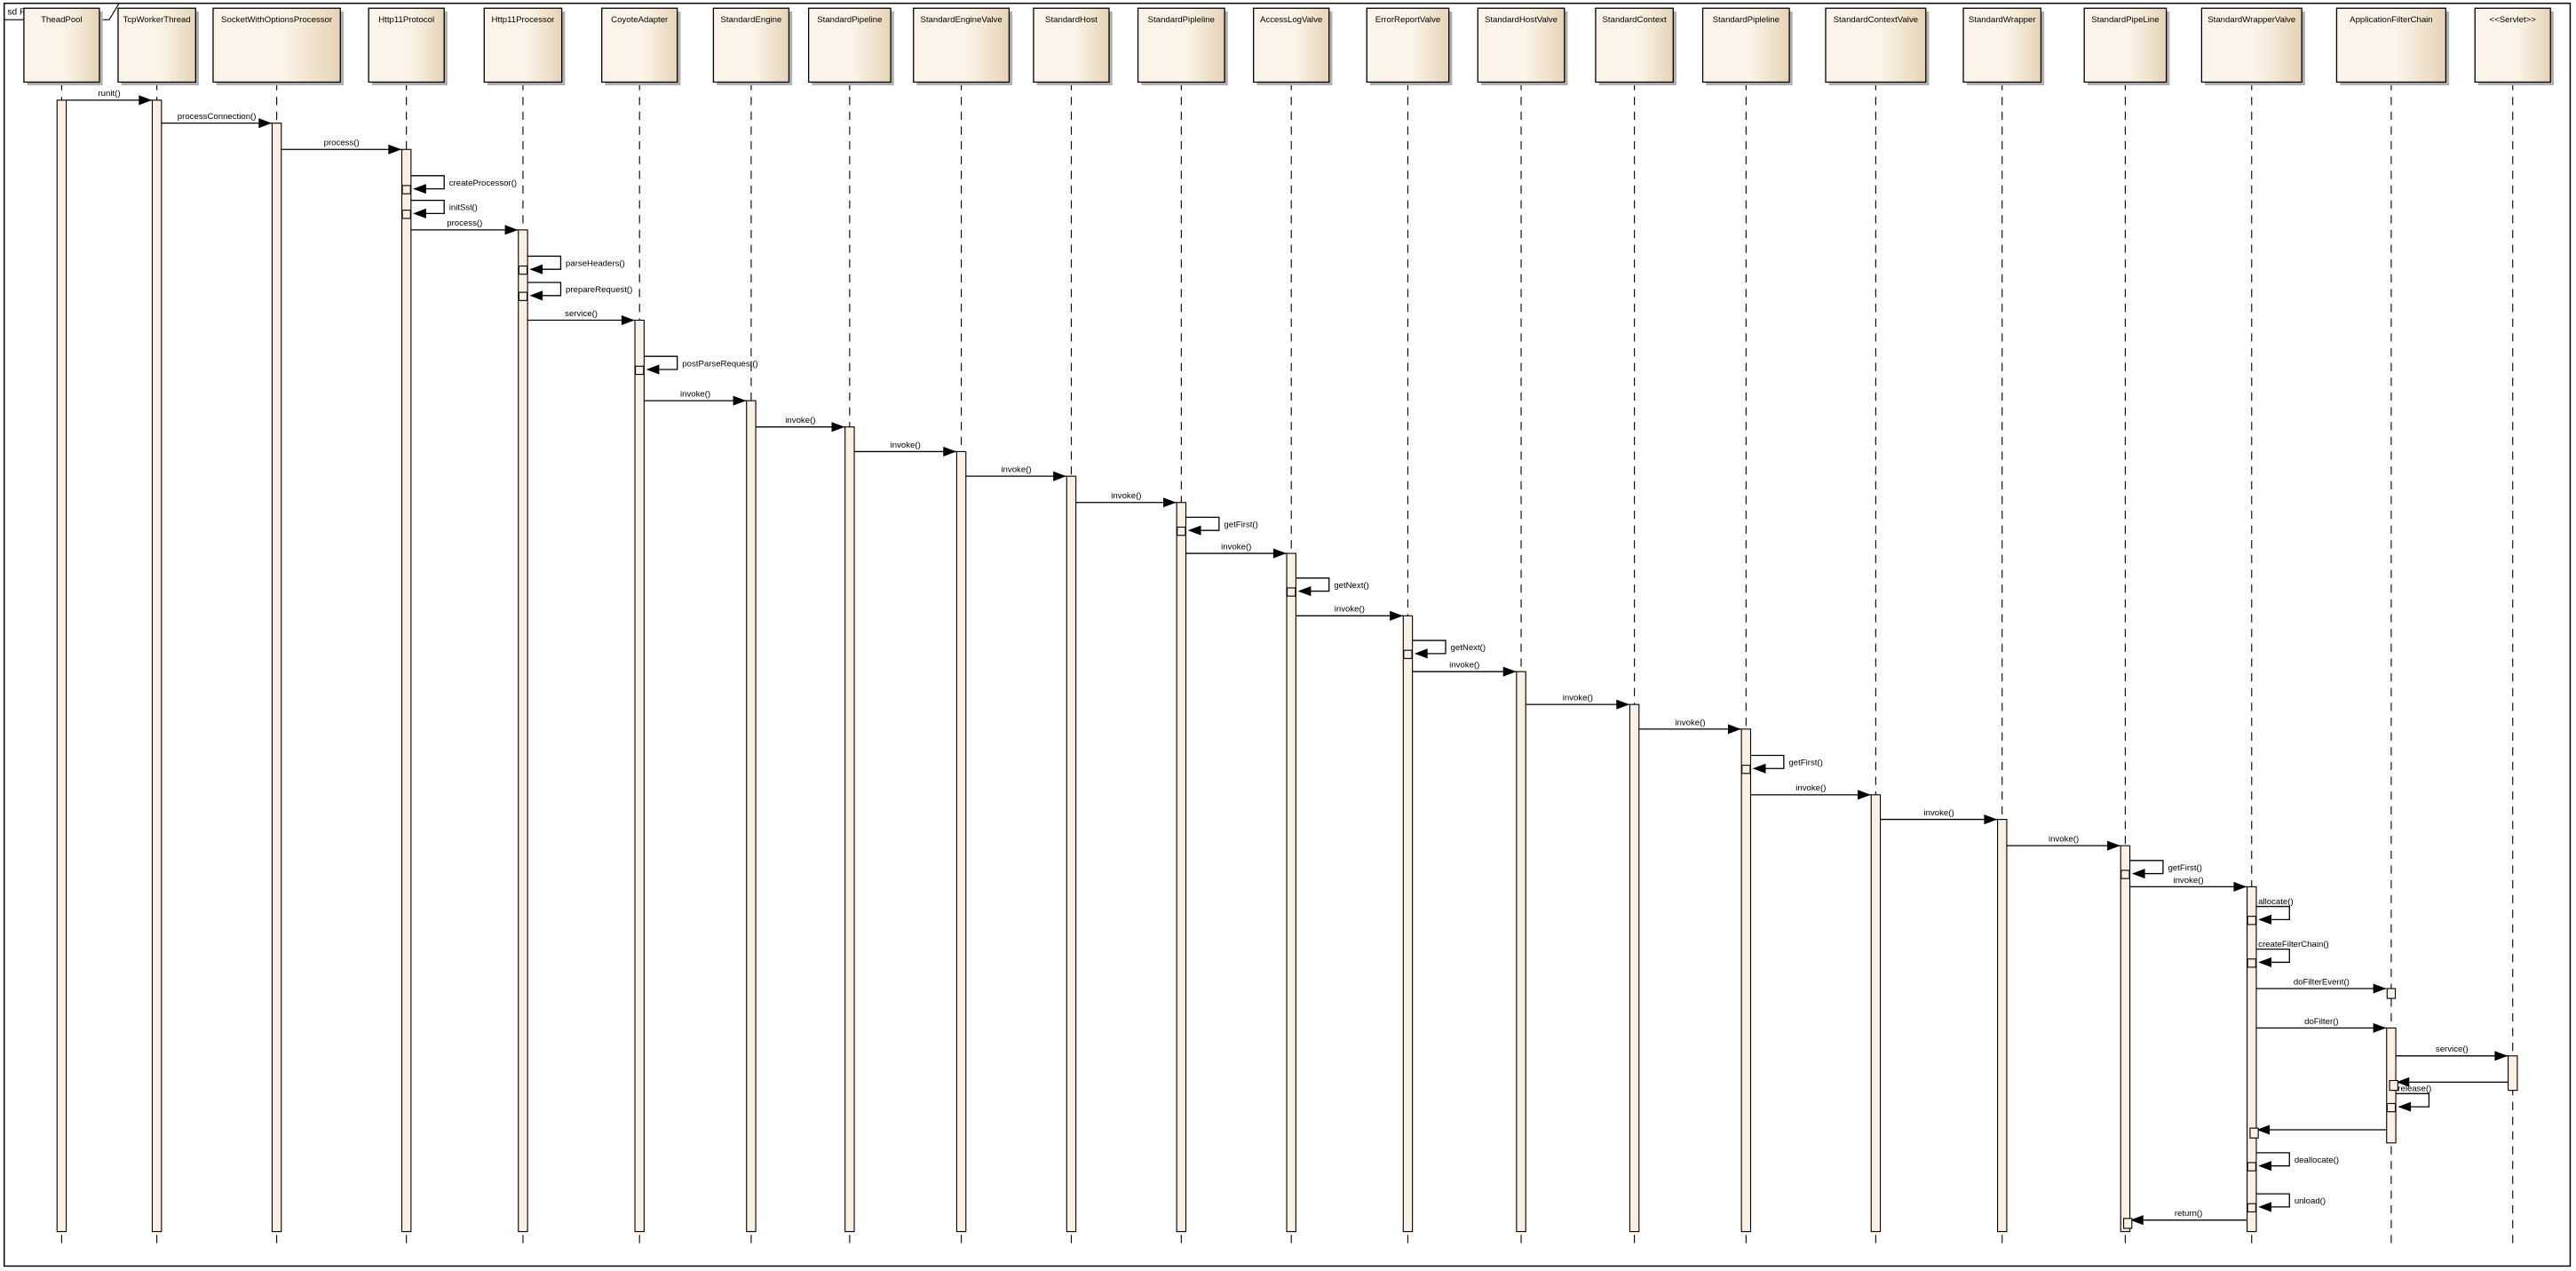 Image resolution: width=2576 pixels, height=1271 pixels. What do you see at coordinates (1878, 628) in the screenshot?
I see `lifeline: StandardContextValve` at bounding box center [1878, 628].